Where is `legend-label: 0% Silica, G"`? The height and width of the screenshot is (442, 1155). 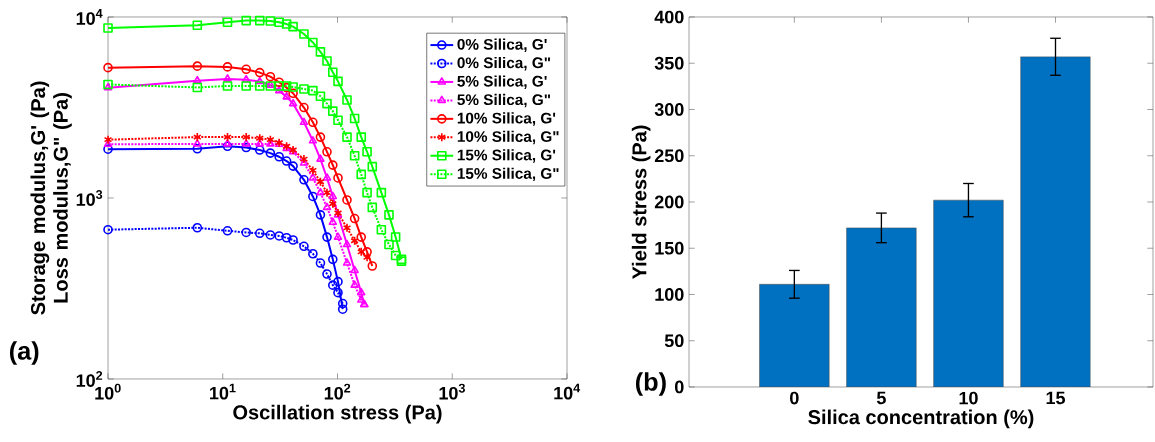 legend-label: 0% Silica, G" is located at coordinates (504, 63).